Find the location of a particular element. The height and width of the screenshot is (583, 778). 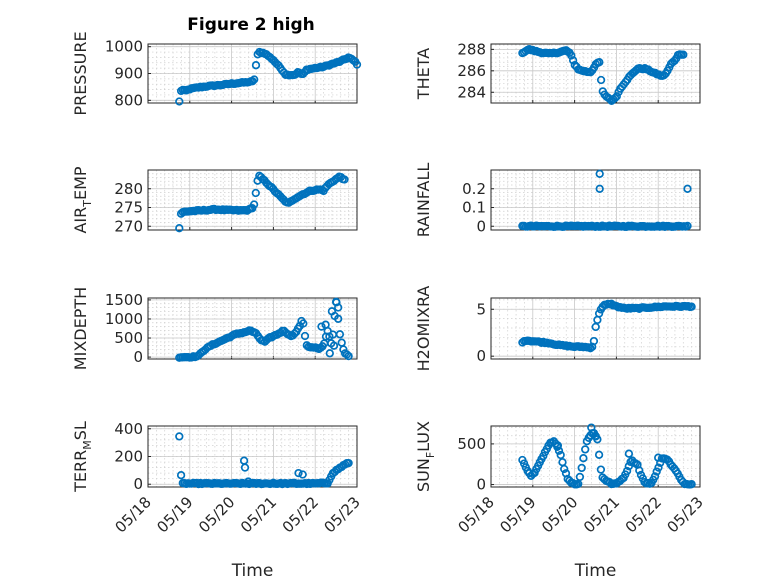

y-tick-label: 288 is located at coordinates (471, 49).